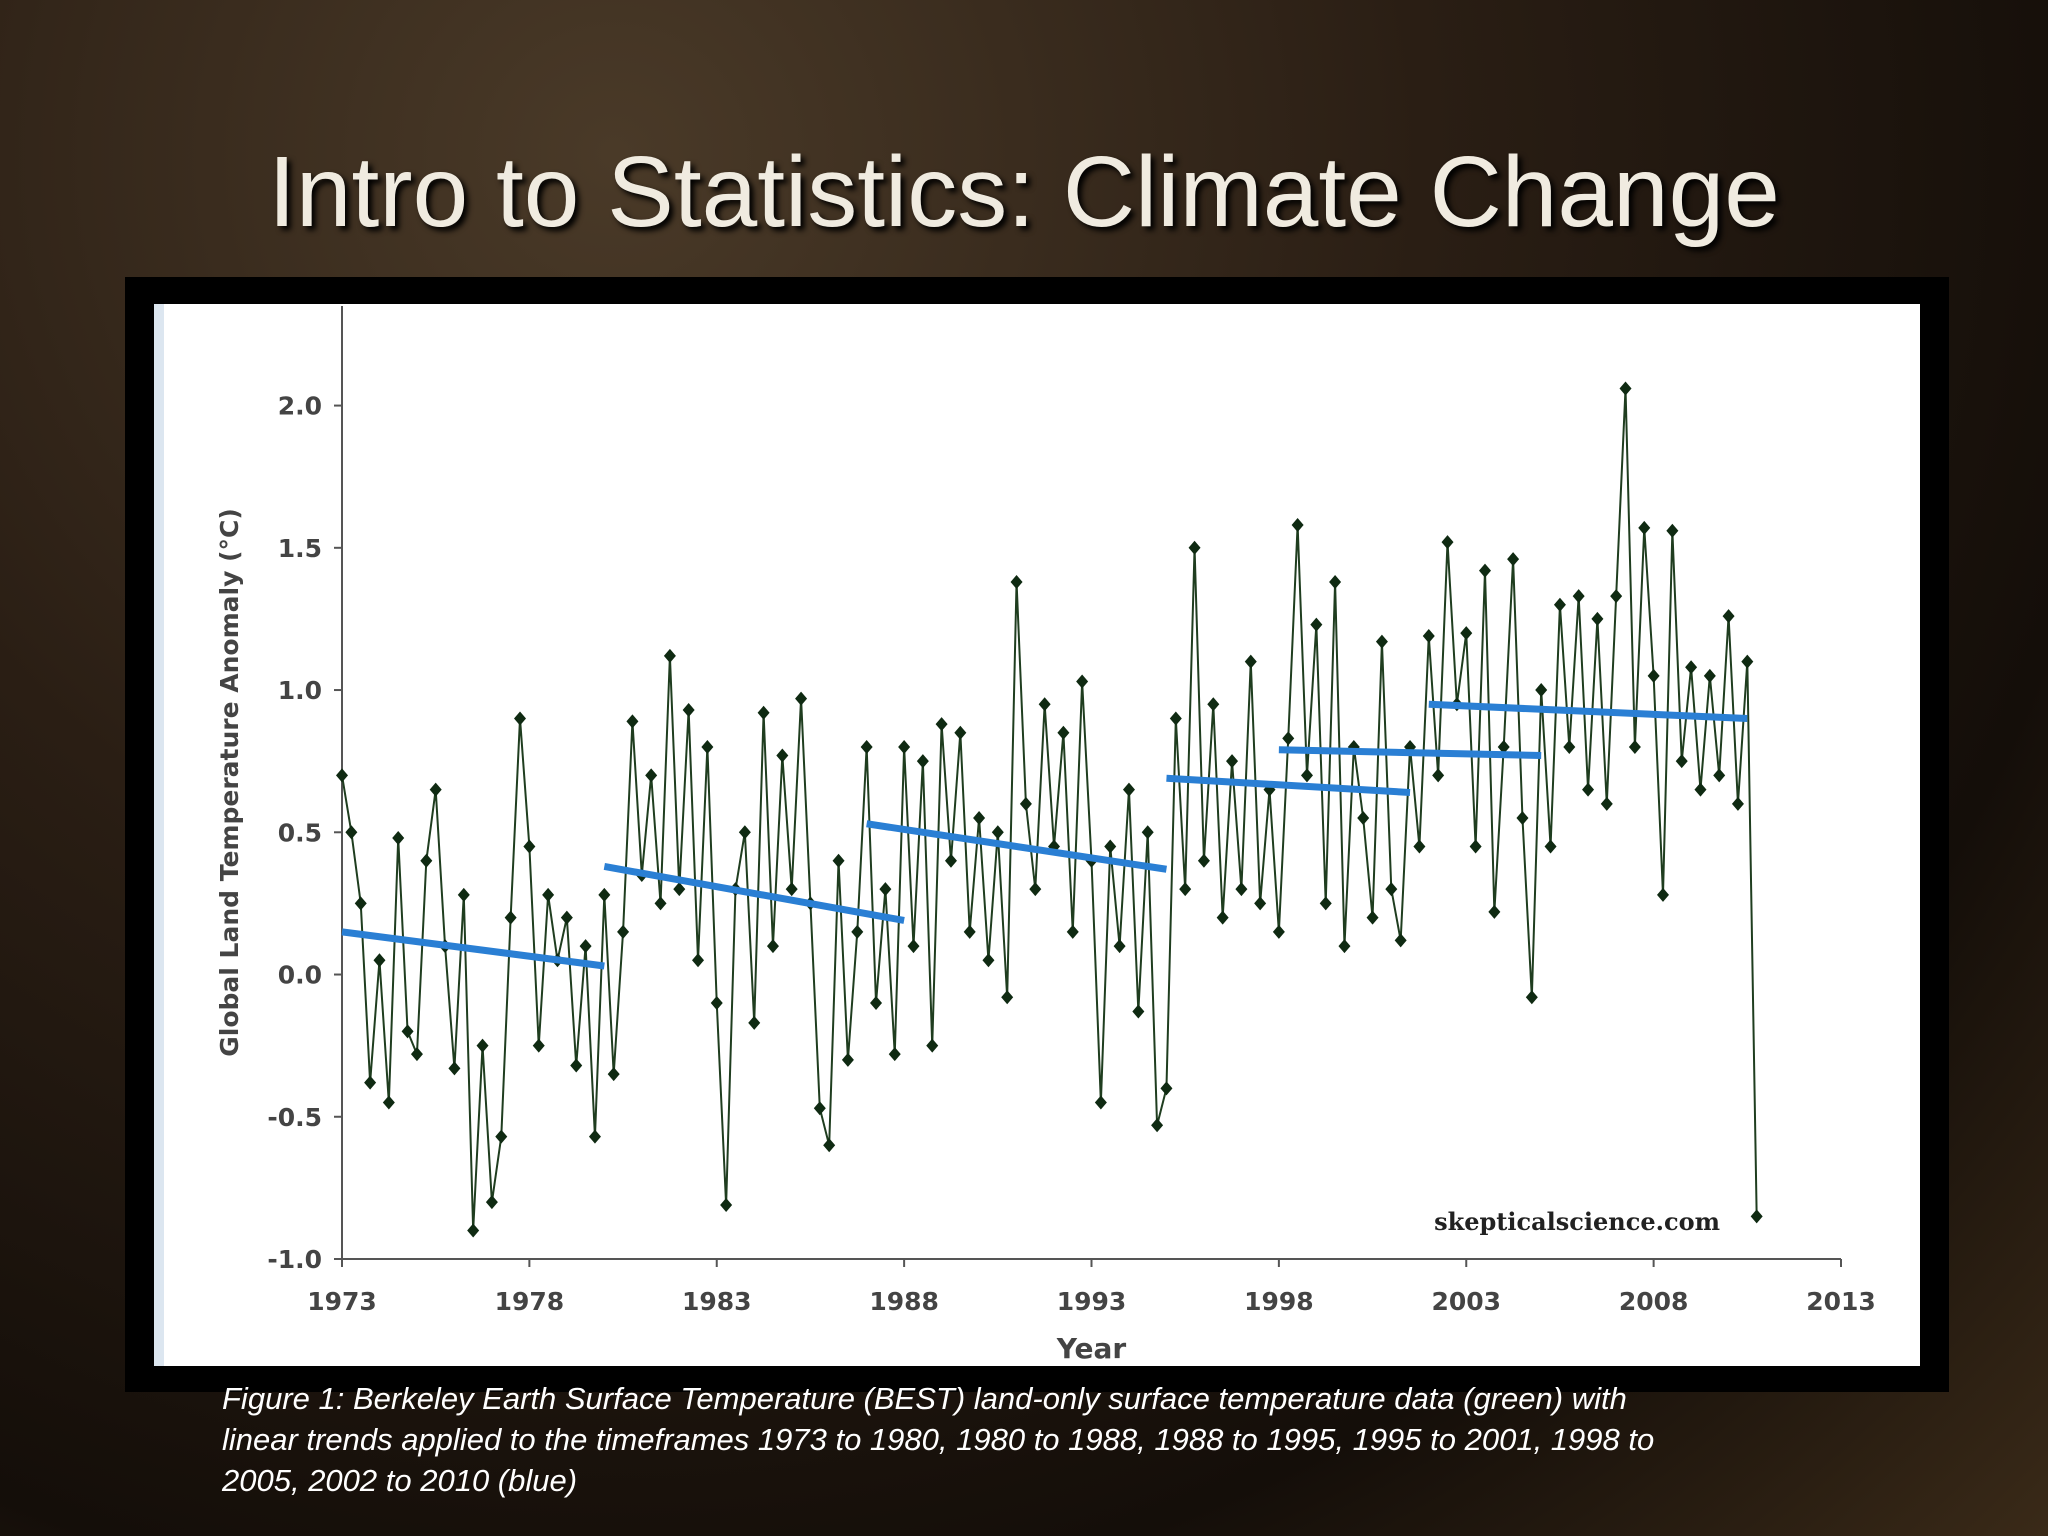 The image size is (2048, 1536). Describe the element at coordinates (1466, 1301) in the screenshot. I see `x-tick-label: 2003` at that location.